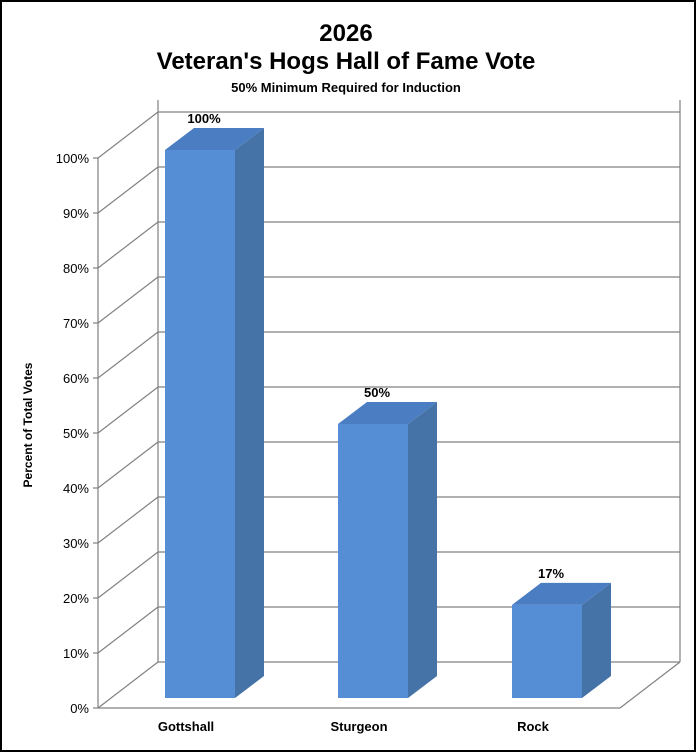  I want to click on y-tick-label: 0%, so click(79, 708).